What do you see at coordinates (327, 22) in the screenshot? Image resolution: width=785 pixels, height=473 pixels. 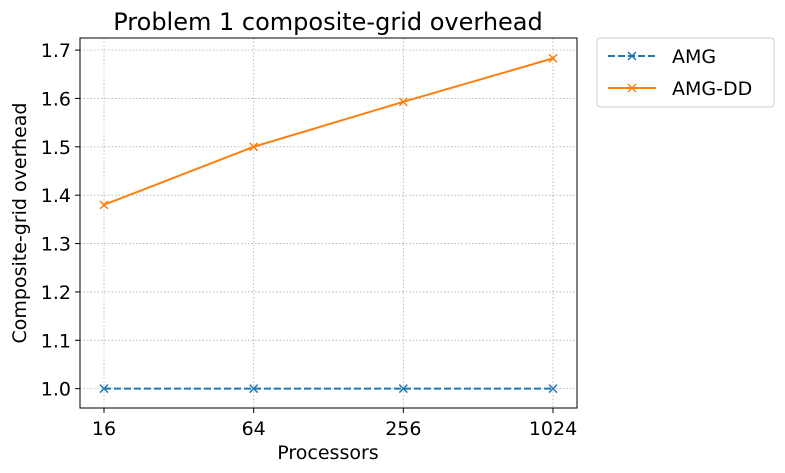 I see `chart-title: Problem 1 composite-grid overhead` at bounding box center [327, 22].